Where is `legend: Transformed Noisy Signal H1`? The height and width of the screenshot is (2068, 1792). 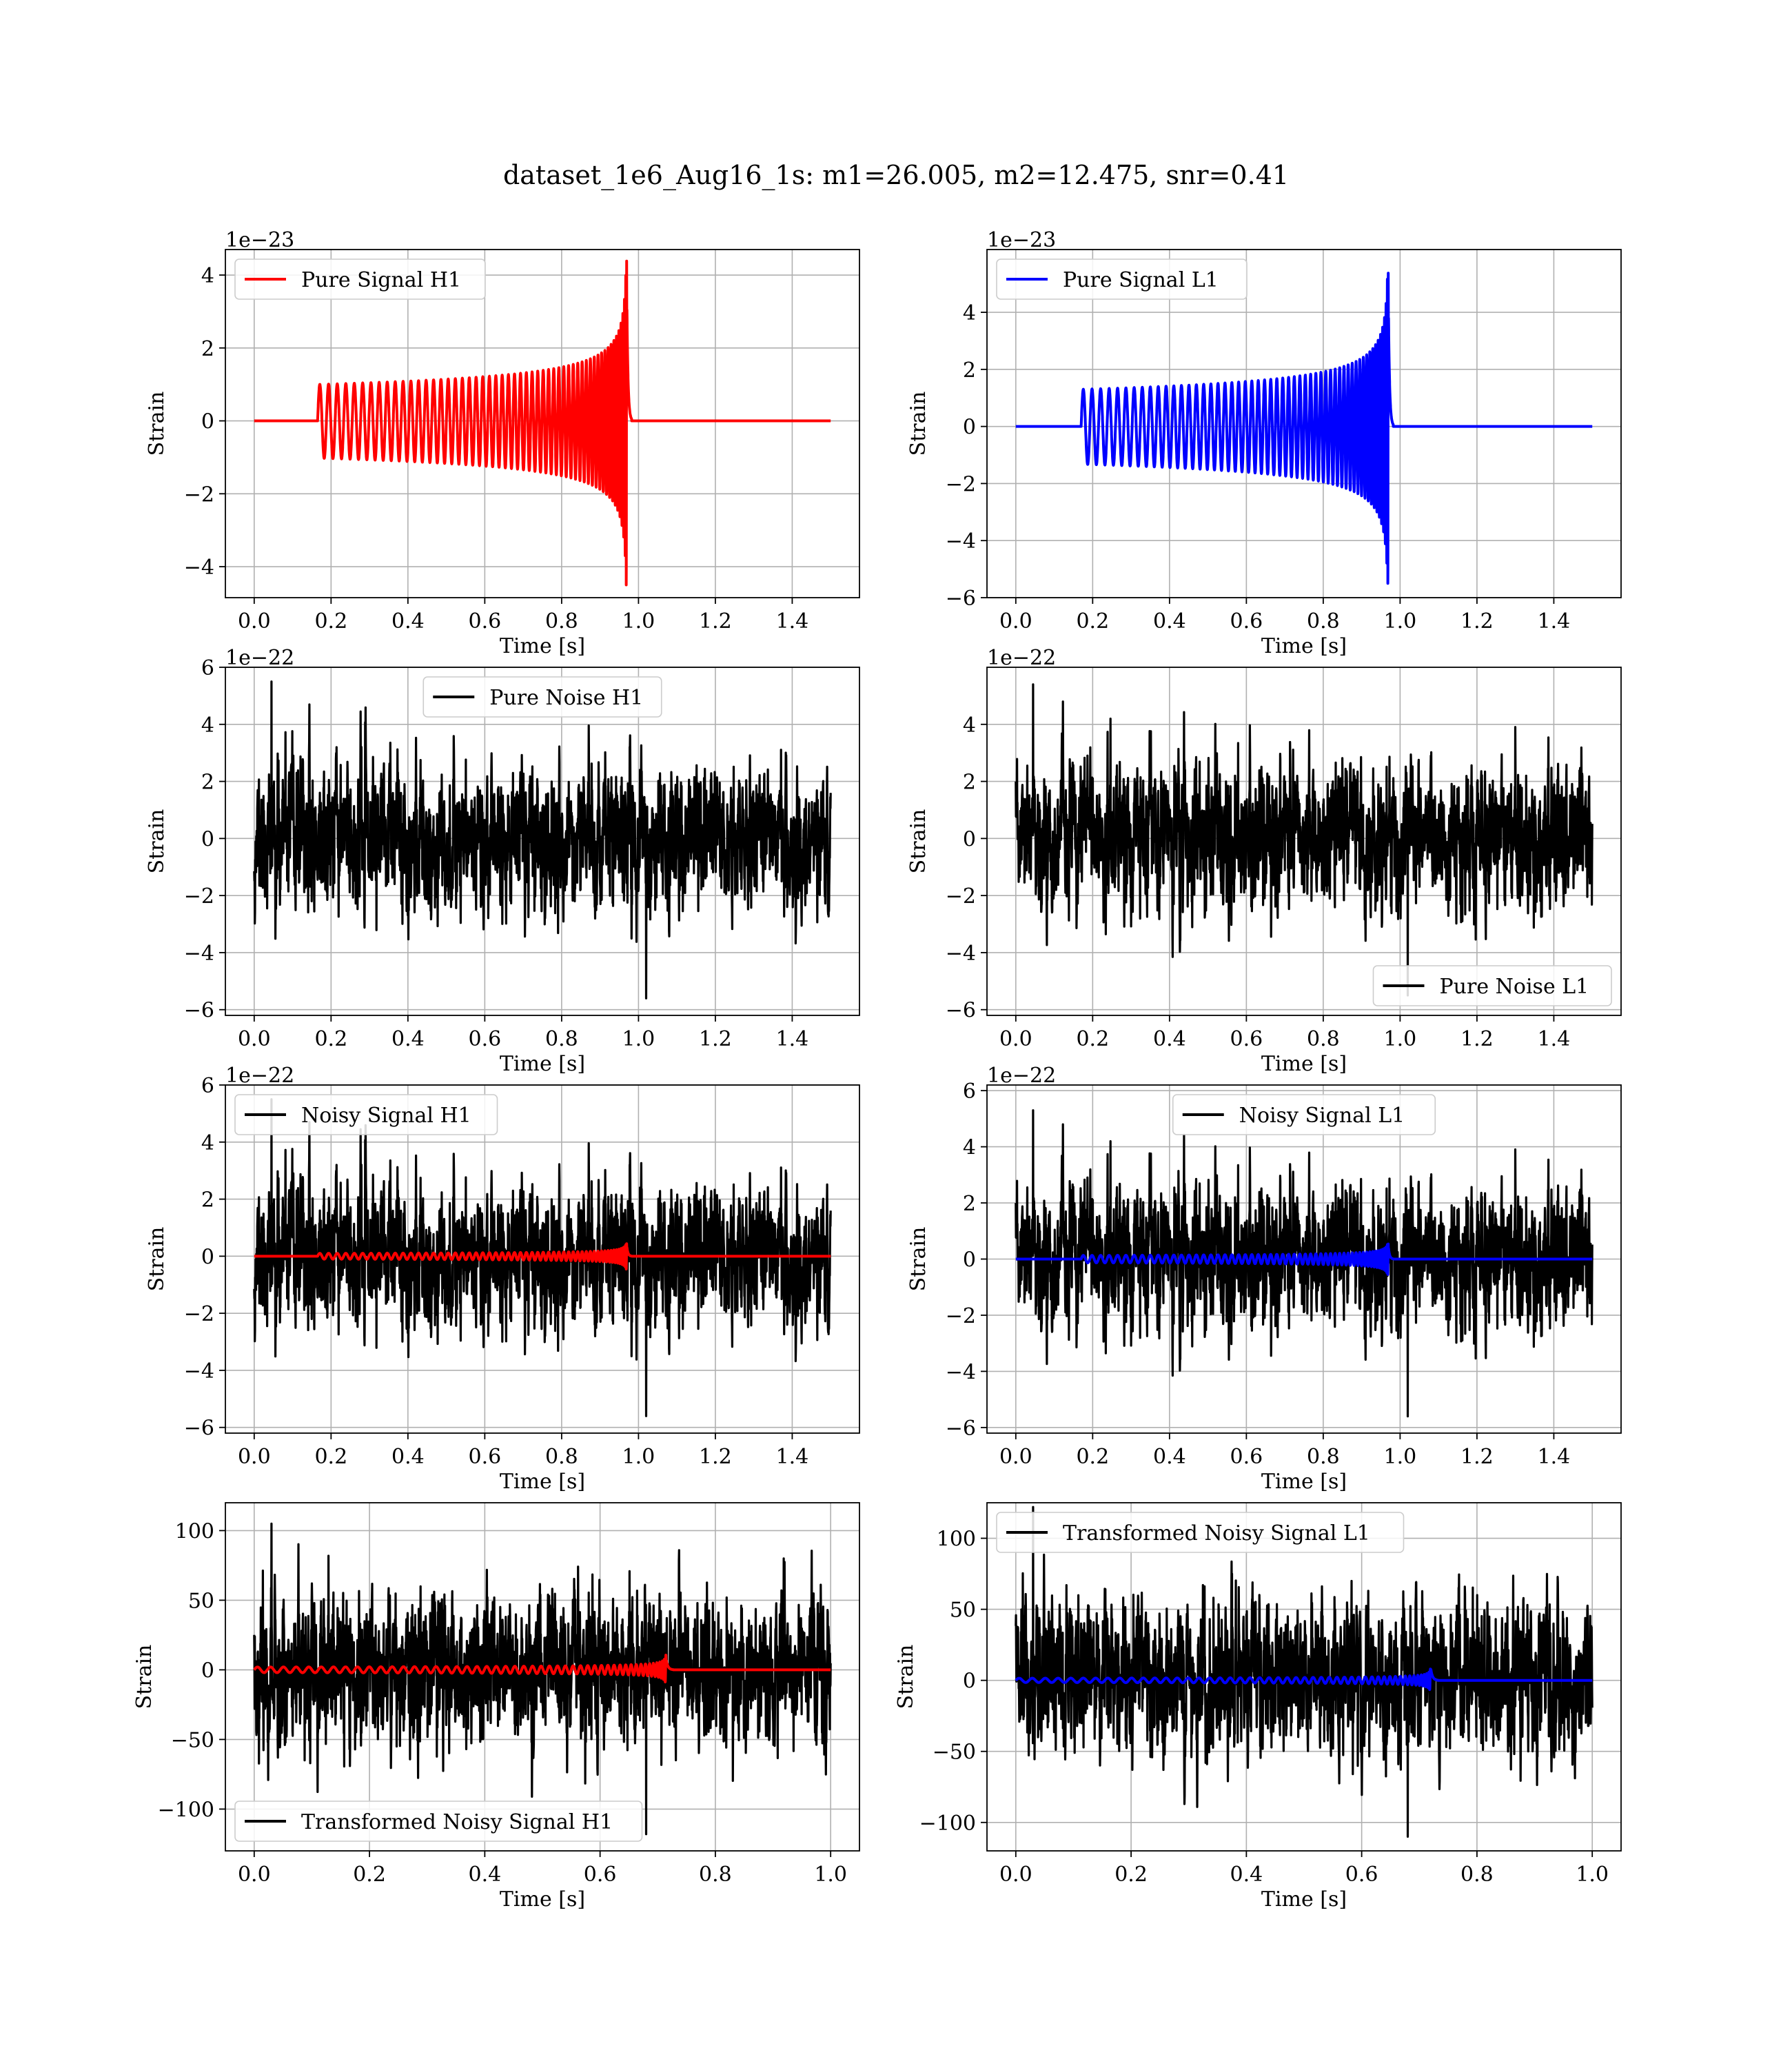
legend: Transformed Noisy Signal H1 is located at coordinates (438, 1821).